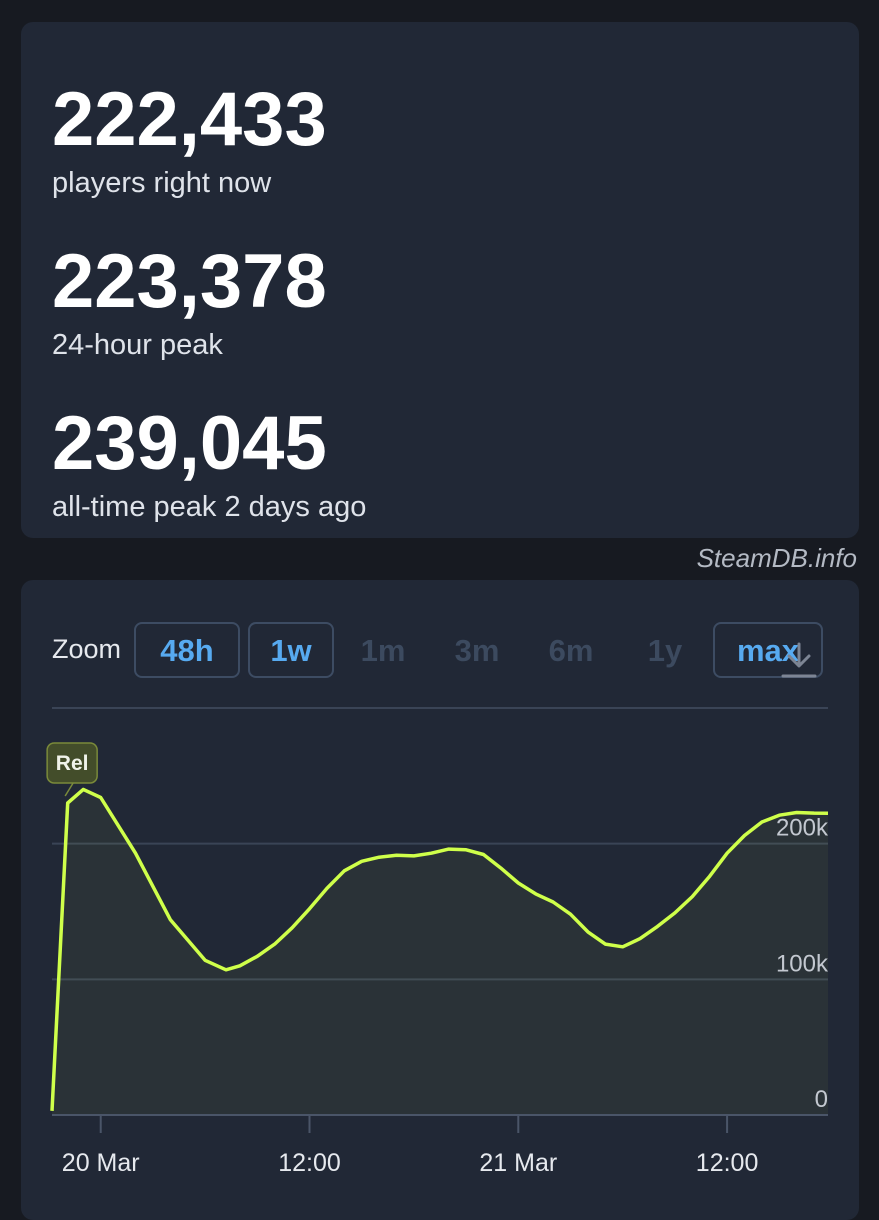  I want to click on current-players-label: players right now, so click(162, 183).